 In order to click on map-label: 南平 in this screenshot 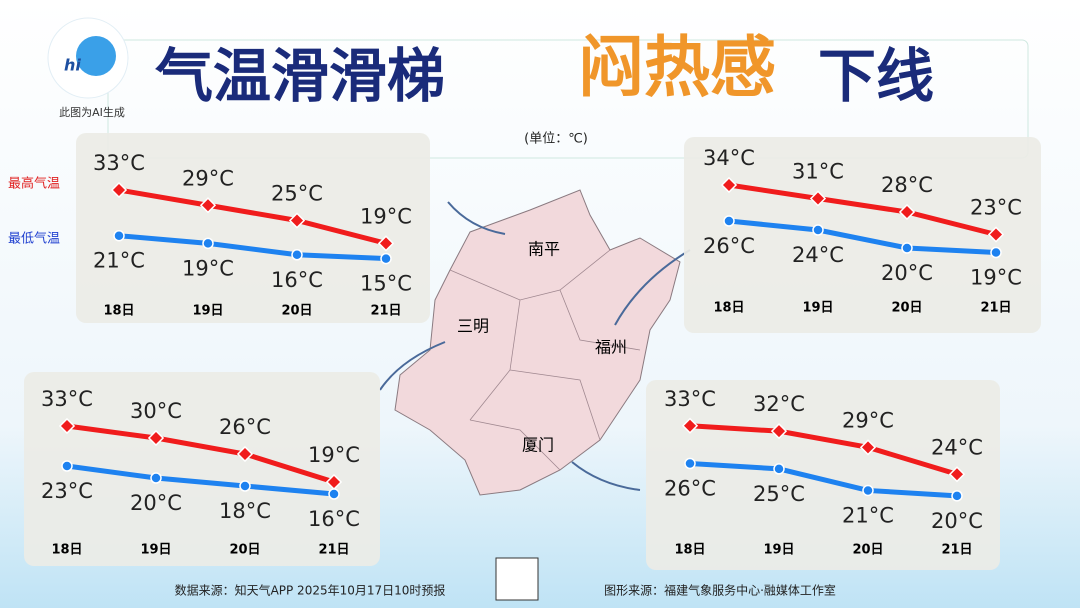, I will do `click(544, 249)`.